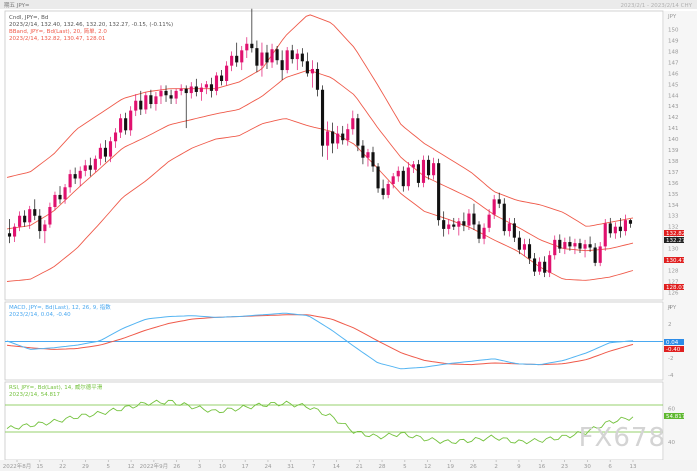 The width and height of the screenshot is (697, 471). Describe the element at coordinates (28, 18) in the screenshot. I see `price-legend-1: Cndl, JPY=, Bd` at that location.